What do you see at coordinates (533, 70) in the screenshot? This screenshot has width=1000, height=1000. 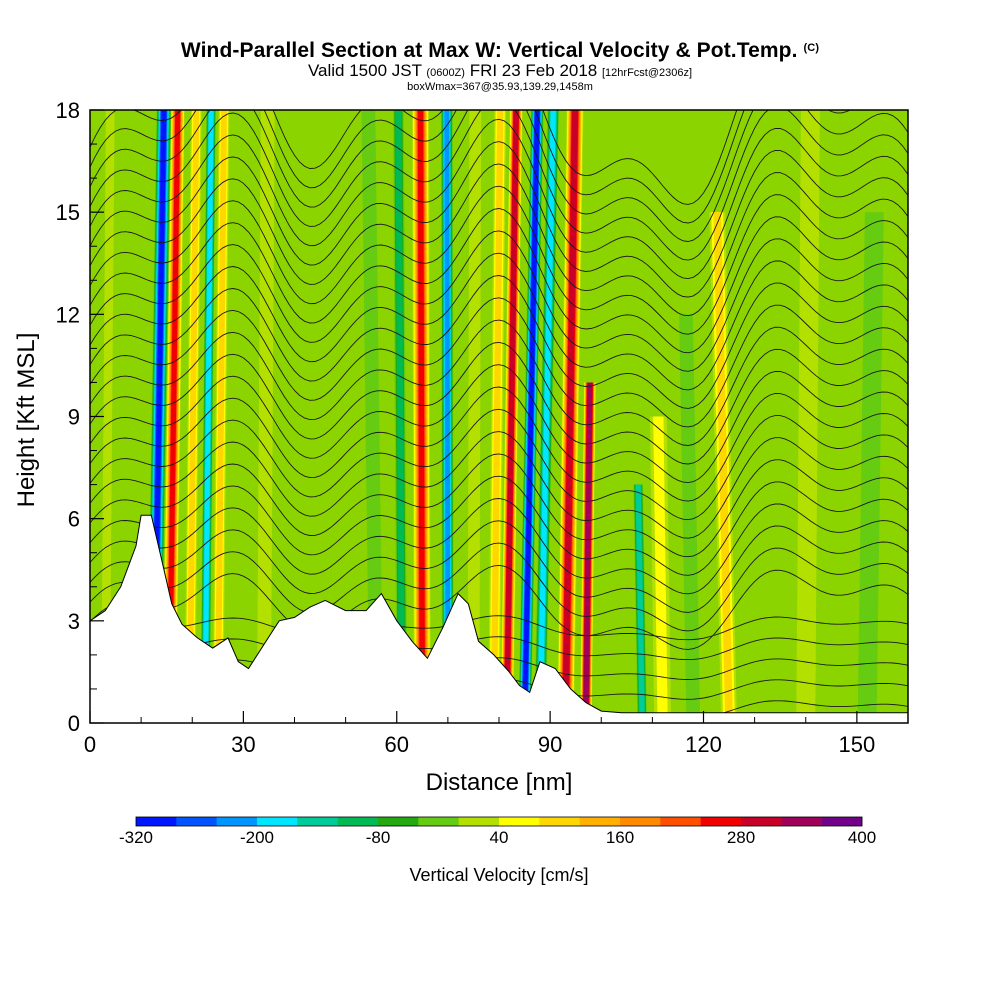 I see `valid-date: FRI 23 Feb 2018` at bounding box center [533, 70].